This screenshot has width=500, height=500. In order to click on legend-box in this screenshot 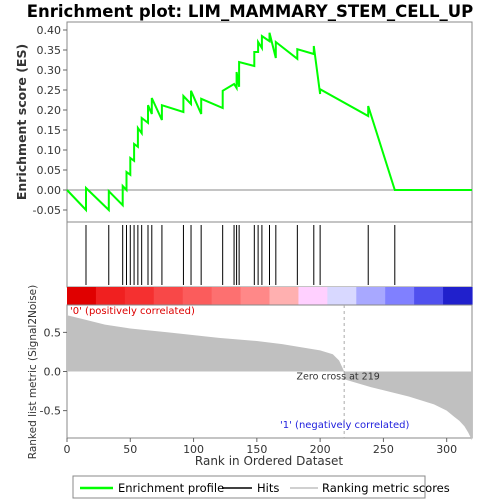, I will do `click(249, 487)`.